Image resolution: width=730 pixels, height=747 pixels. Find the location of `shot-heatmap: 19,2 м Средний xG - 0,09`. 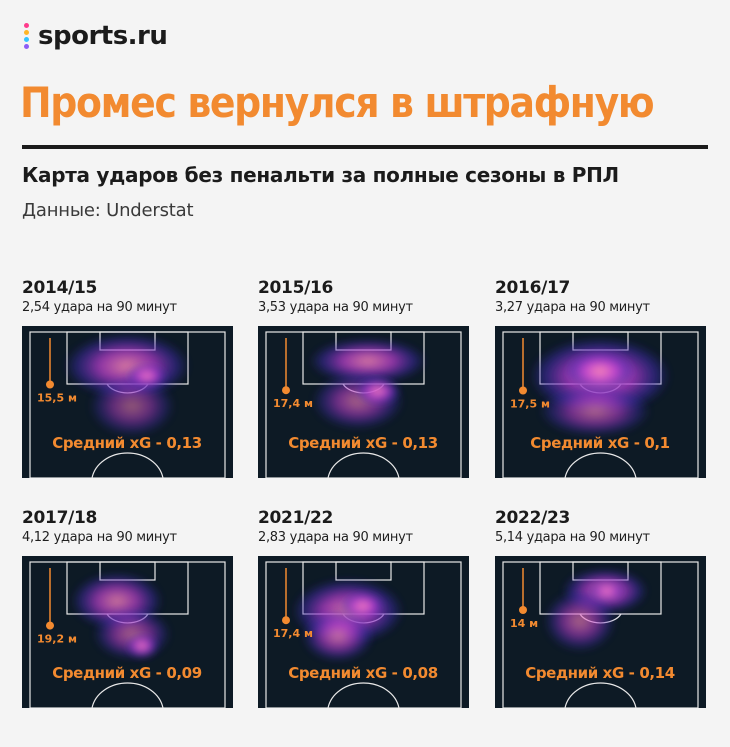

shot-heatmap: 19,2 м Средний xG - 0,09 is located at coordinates (127, 634).